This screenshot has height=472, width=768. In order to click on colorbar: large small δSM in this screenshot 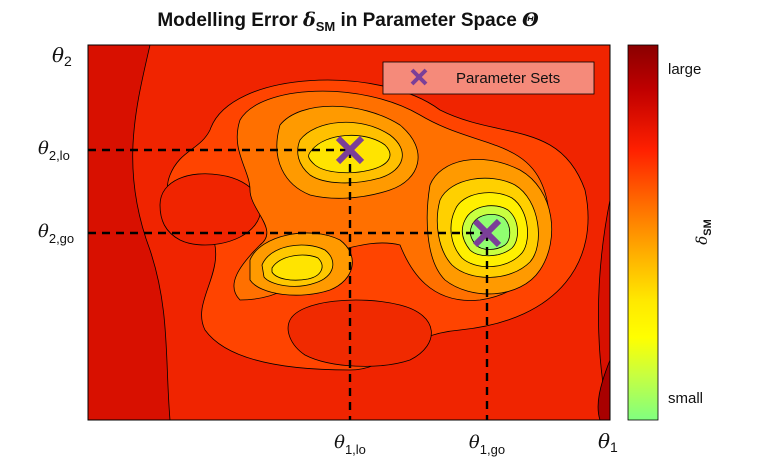, I will do `click(670, 232)`.